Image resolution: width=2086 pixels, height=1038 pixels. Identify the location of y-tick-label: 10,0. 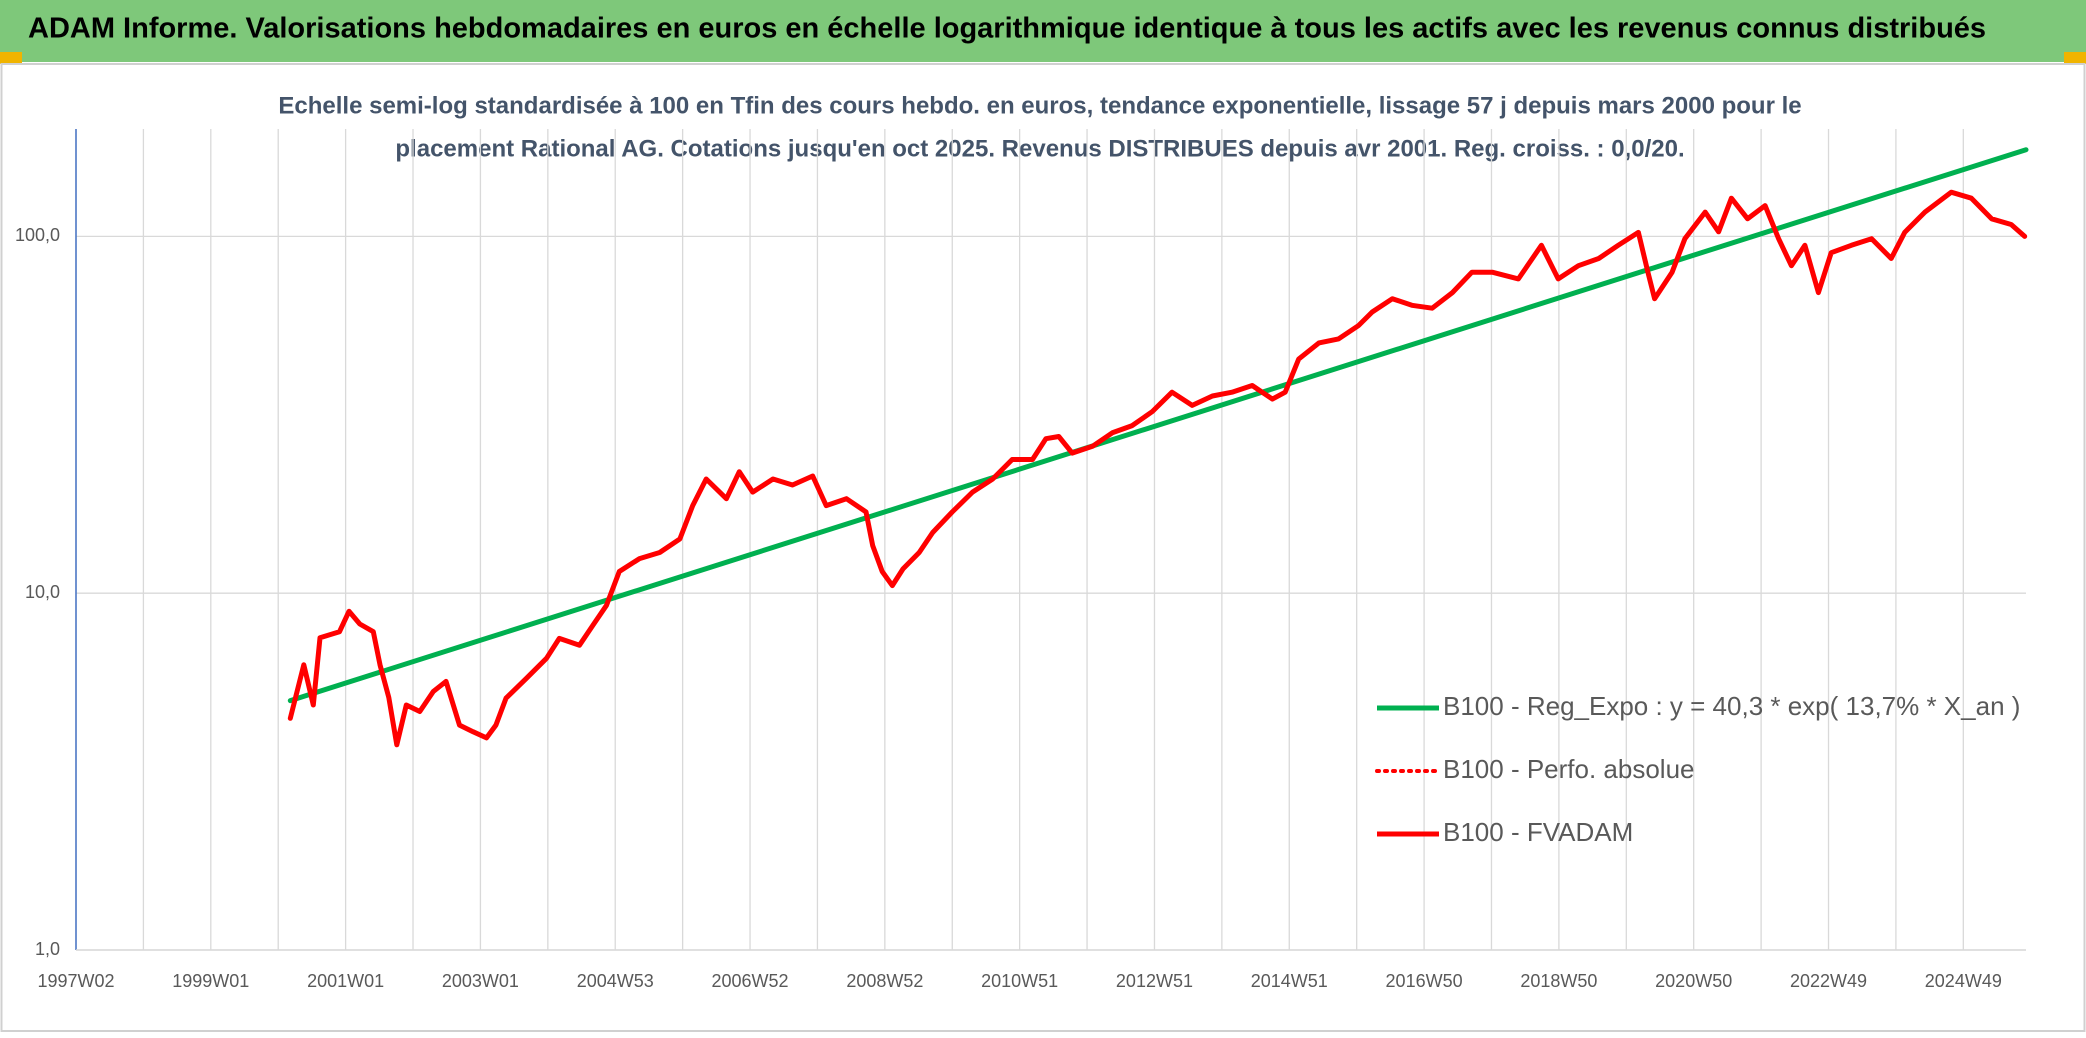
(42, 592).